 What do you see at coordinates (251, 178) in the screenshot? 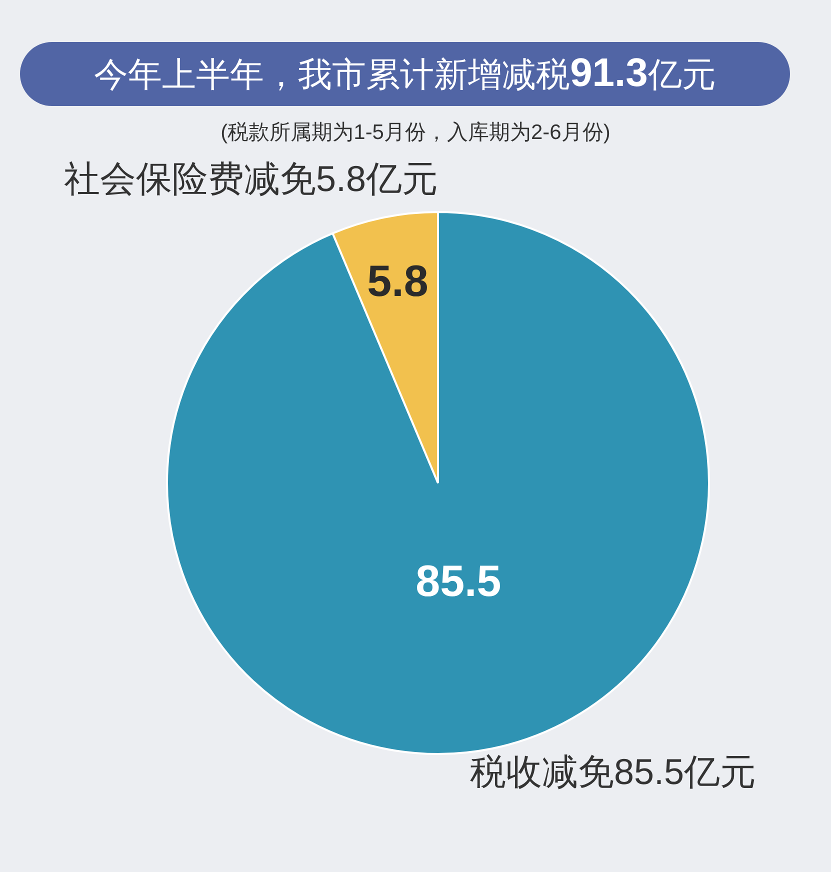
I see `slice-label: 社会保险费减免5.8亿元` at bounding box center [251, 178].